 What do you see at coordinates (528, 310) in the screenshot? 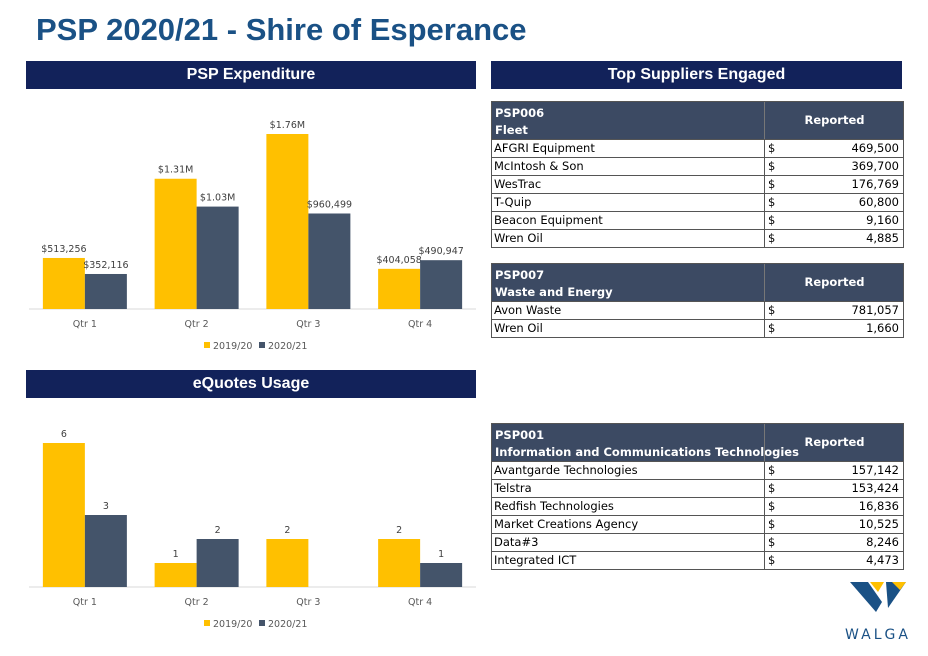
I see `supplier-name: Avon Waste` at bounding box center [528, 310].